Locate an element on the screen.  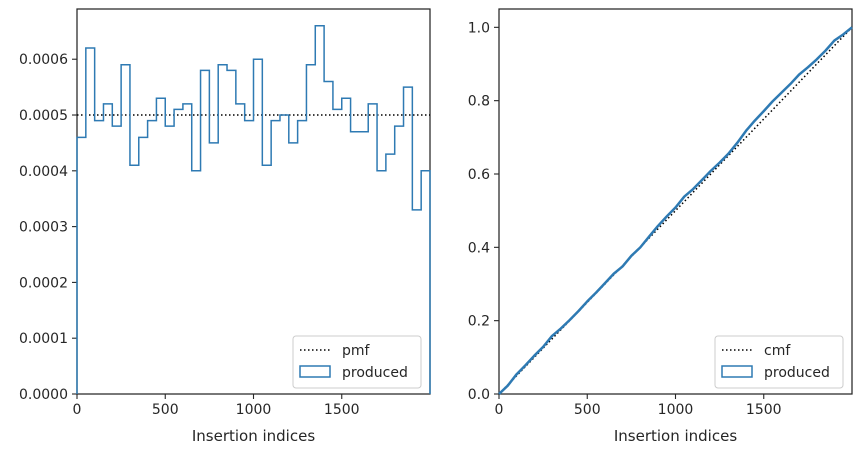
pmf-x-axis-label: Insertion indices is located at coordinates (253, 436).